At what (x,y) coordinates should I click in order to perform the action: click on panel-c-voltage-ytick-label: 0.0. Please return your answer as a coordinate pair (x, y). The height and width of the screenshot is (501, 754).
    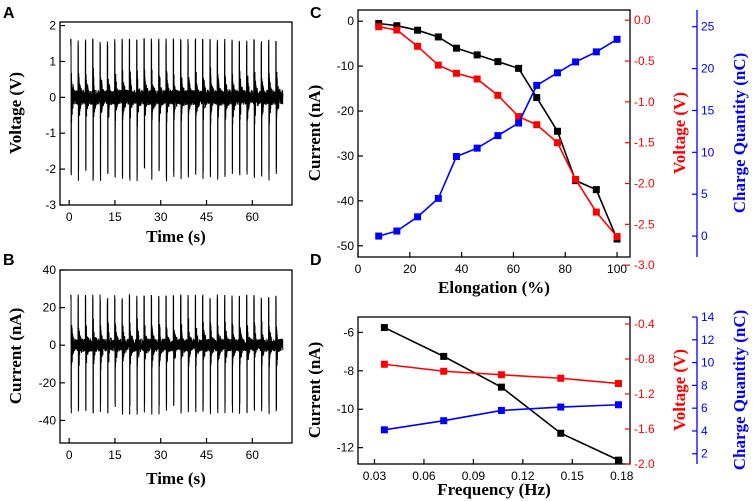
    Looking at the image, I should click on (642, 20).